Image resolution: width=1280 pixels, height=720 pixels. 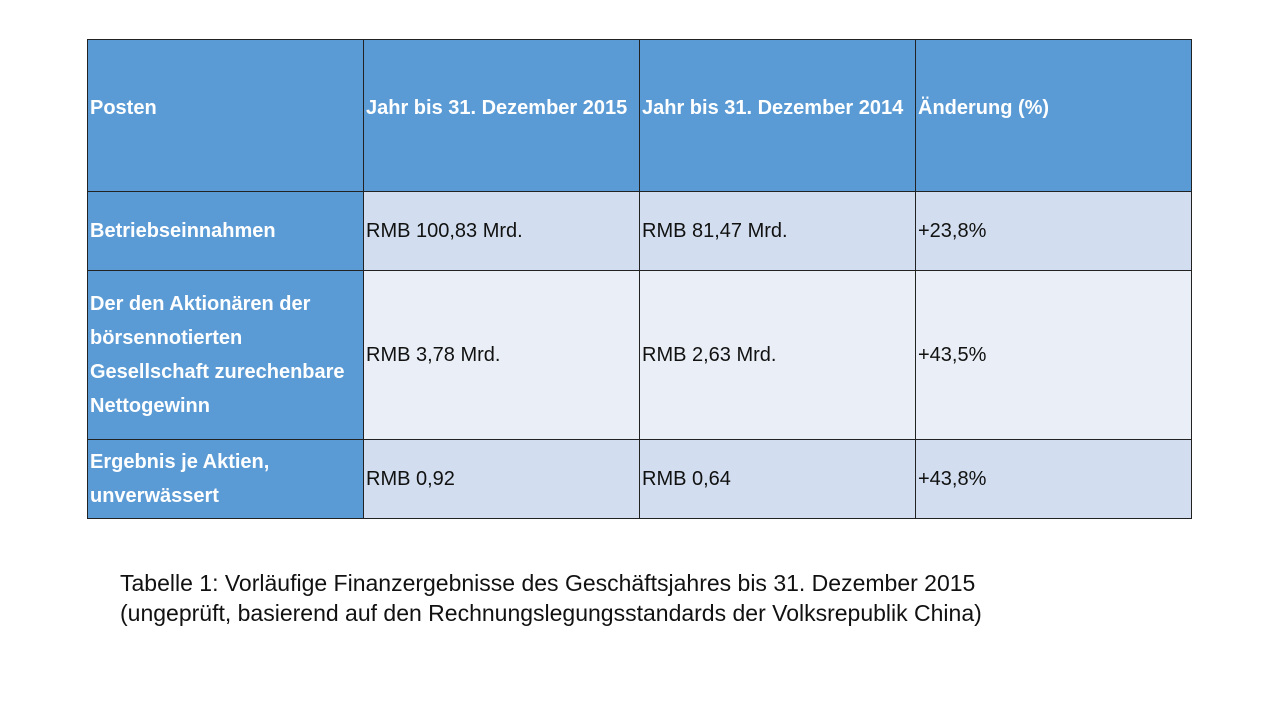 I want to click on header-2014: Jahr bis 31. Dezember 2014, so click(x=777, y=115).